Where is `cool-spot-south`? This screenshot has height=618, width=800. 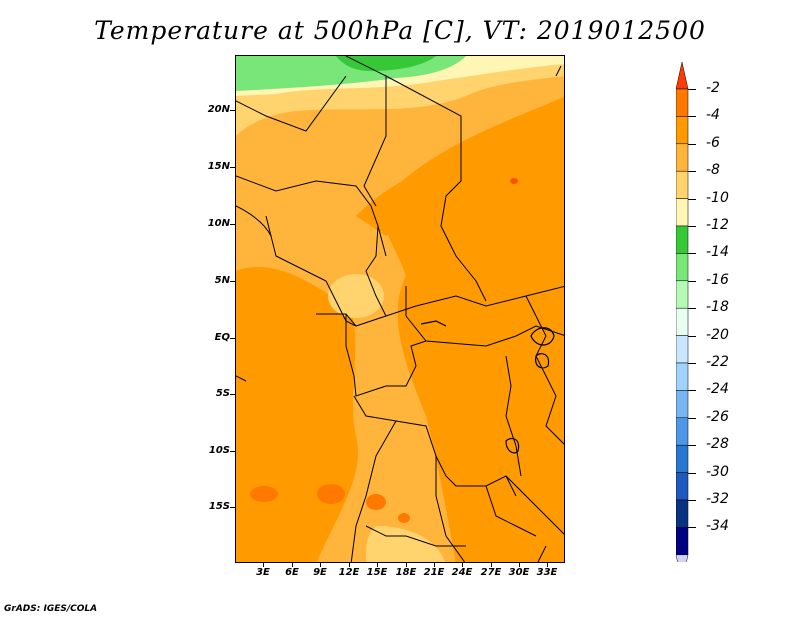 cool-spot-south is located at coordinates (406, 544).